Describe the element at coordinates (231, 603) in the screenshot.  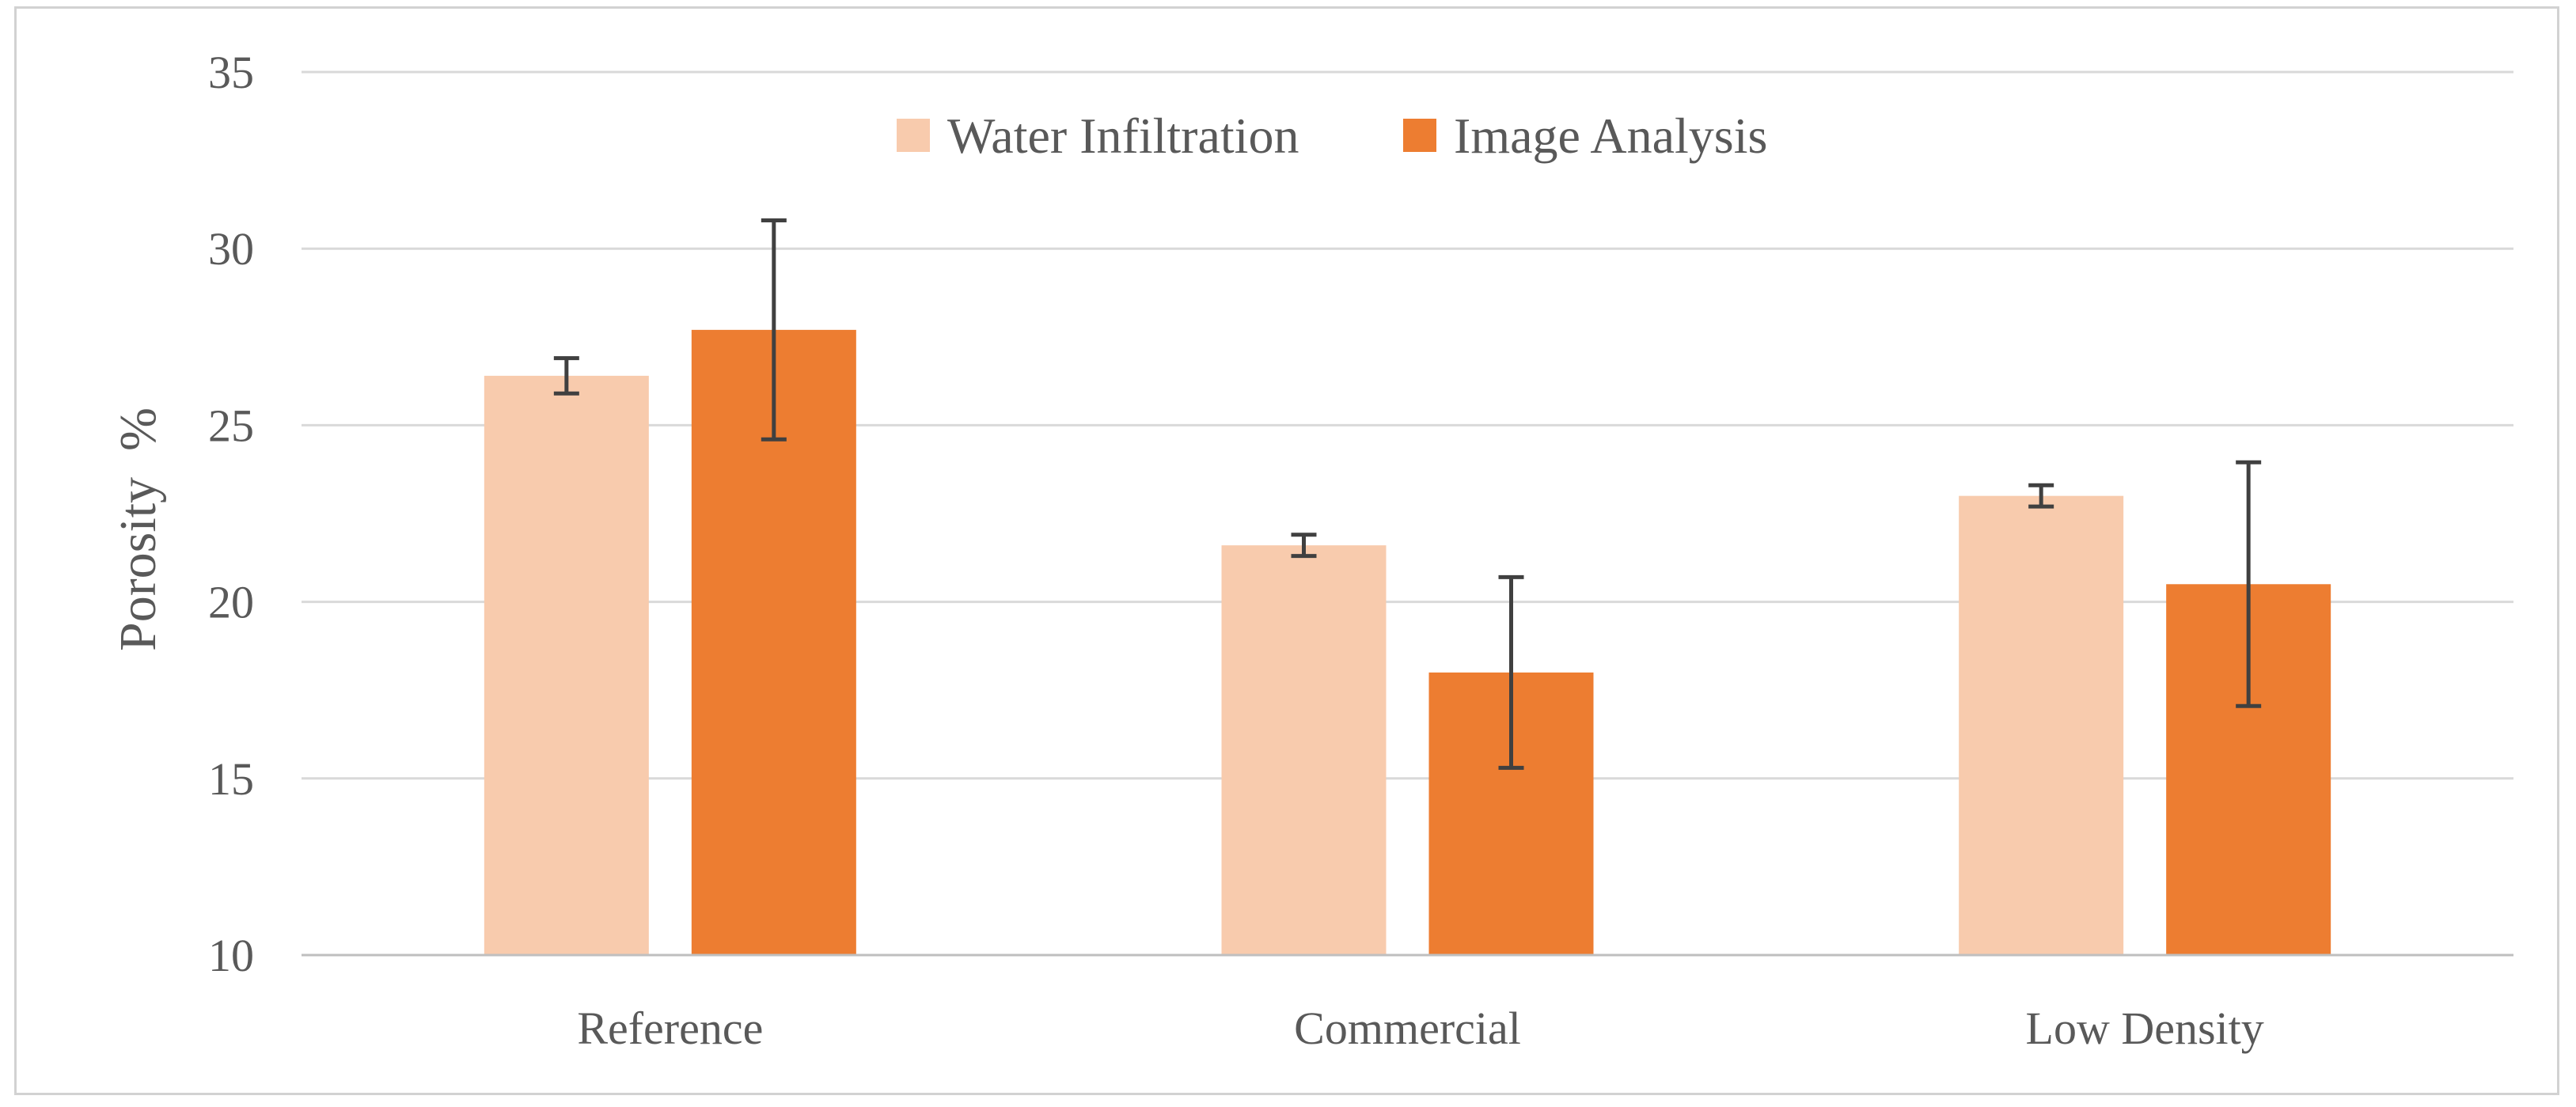
I see `y-tick-label-20: 20` at that location.